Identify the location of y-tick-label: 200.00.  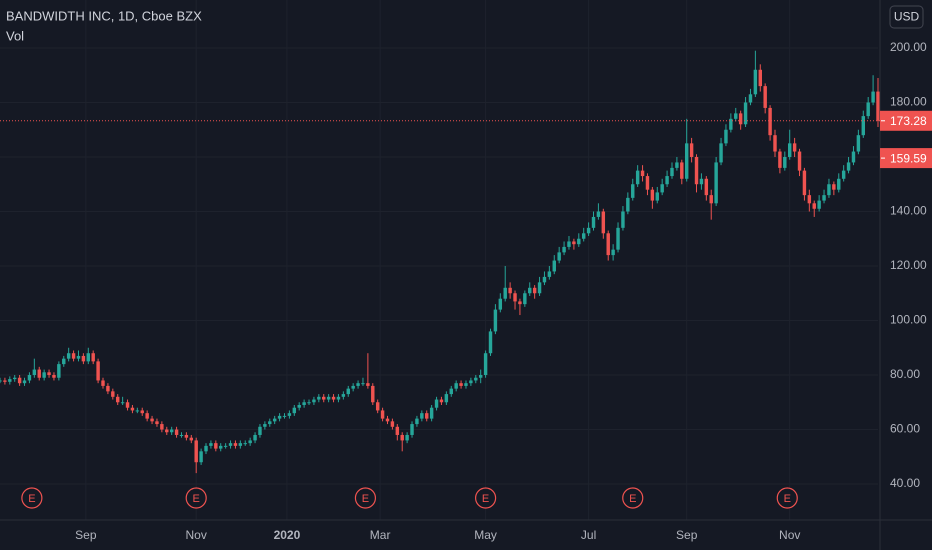
(908, 47).